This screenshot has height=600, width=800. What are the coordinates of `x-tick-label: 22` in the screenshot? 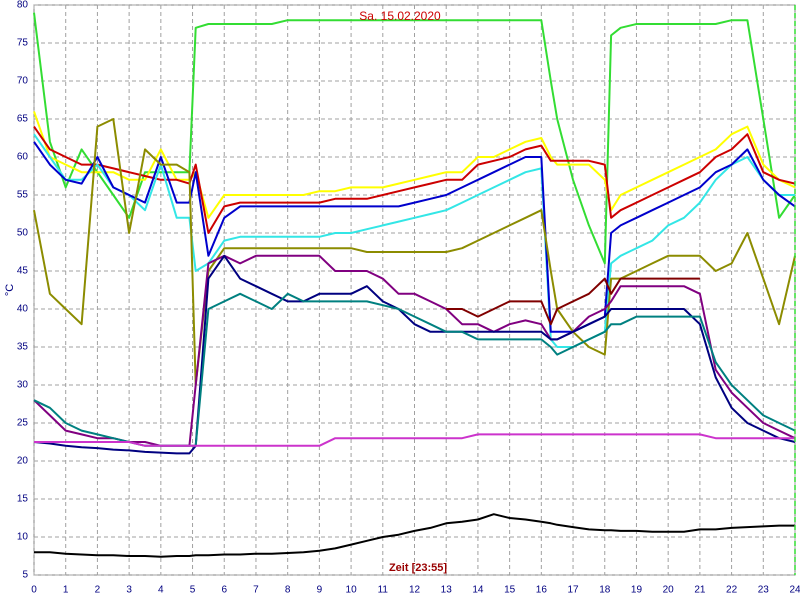 It's located at (732, 590).